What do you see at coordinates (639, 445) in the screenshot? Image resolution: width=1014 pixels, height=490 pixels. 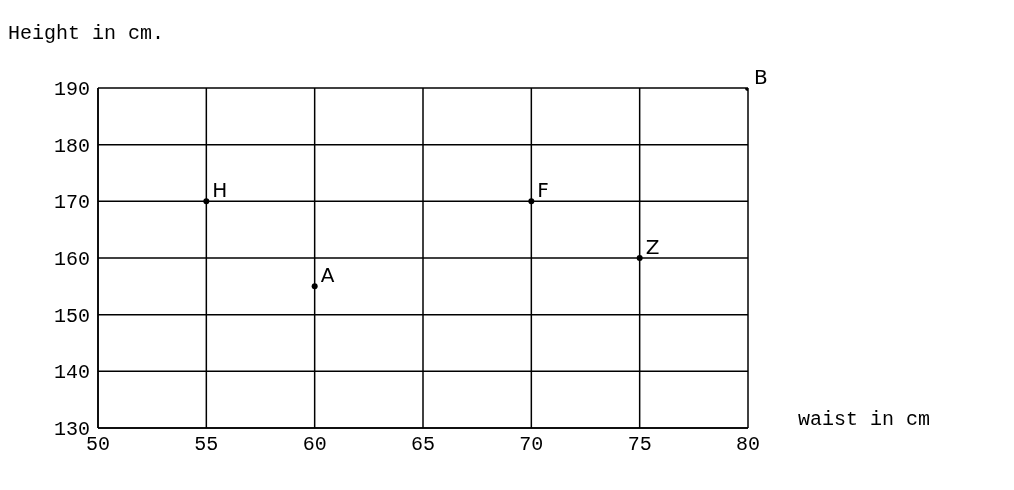 I see `x-tick-label: 75` at bounding box center [639, 445].